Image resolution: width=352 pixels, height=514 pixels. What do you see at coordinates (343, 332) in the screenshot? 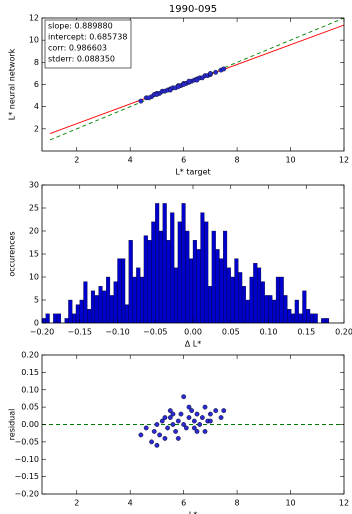
I see `x-tick-label: 0.20` at bounding box center [343, 332].